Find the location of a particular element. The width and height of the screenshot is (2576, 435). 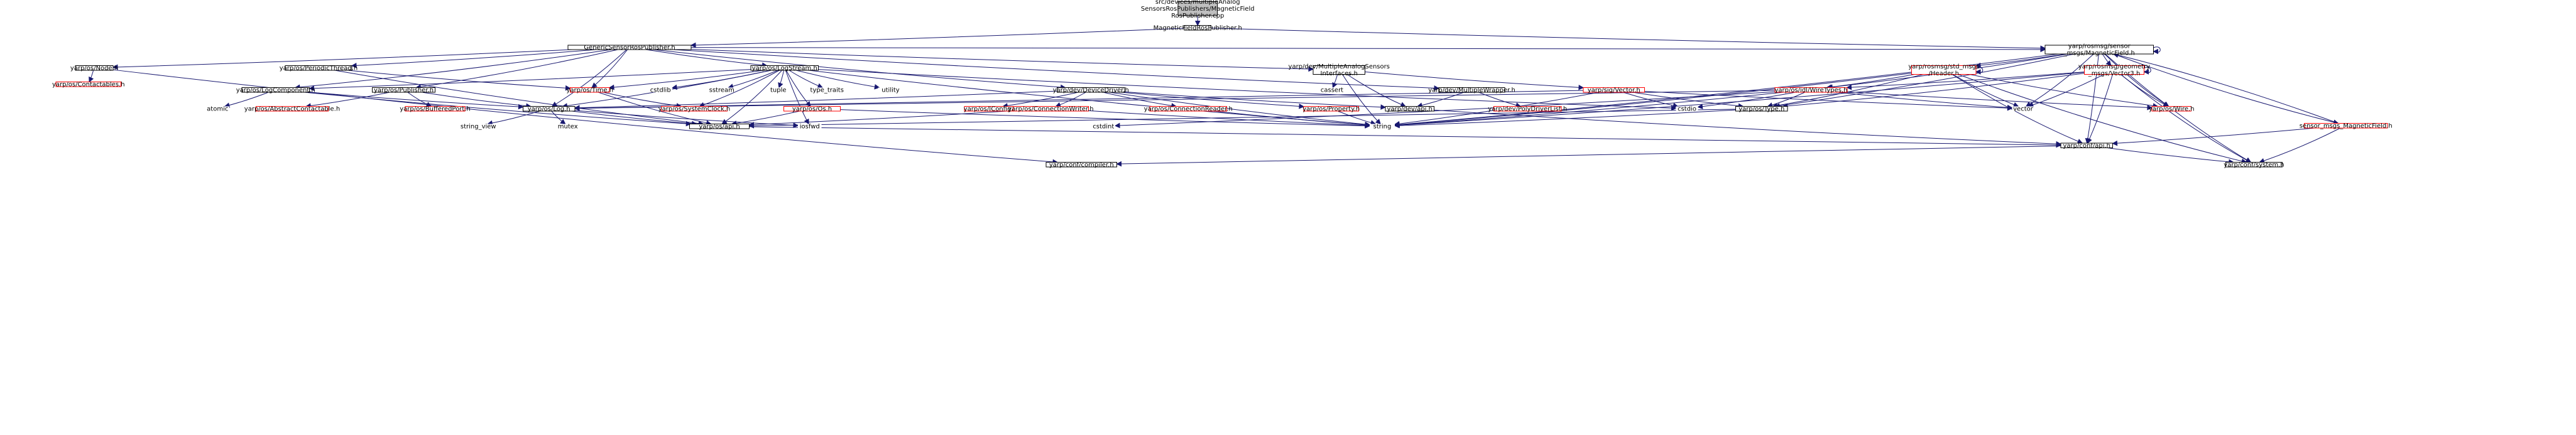

node-node: yarp/os/Node.h is located at coordinates (94, 68).